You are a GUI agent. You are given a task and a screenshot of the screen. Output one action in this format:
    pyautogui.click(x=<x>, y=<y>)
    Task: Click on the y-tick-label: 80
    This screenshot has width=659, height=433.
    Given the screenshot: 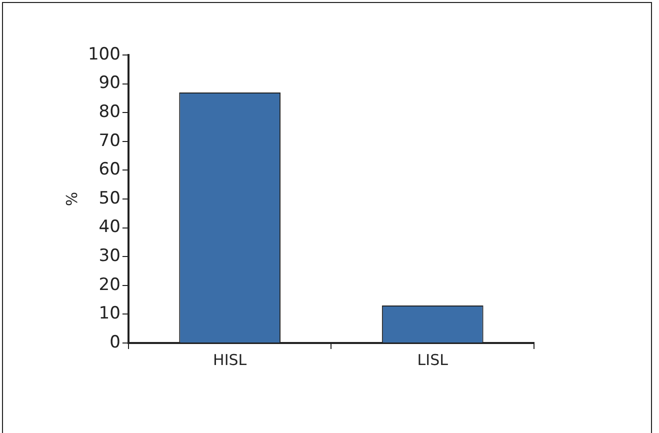 What is the action you would take?
    pyautogui.click(x=109, y=112)
    